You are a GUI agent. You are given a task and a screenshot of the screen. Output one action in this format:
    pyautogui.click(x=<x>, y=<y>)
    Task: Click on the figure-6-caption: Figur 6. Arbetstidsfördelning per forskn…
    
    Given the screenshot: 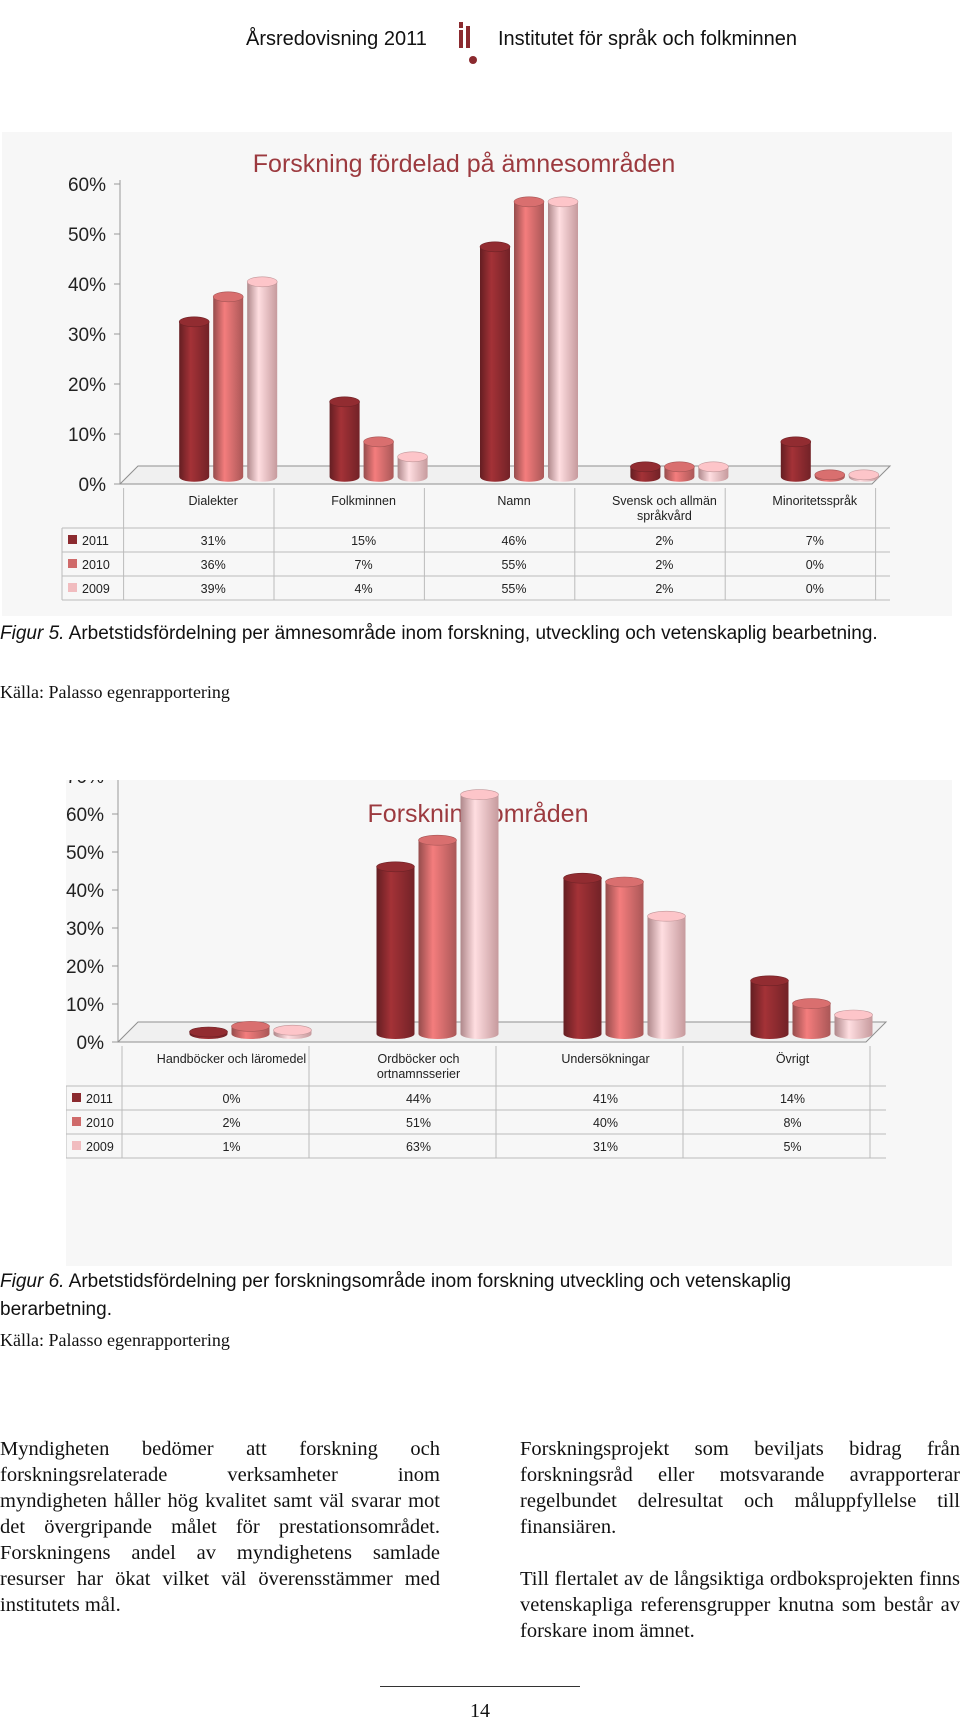 What is the action you would take?
    pyautogui.click(x=440, y=1296)
    